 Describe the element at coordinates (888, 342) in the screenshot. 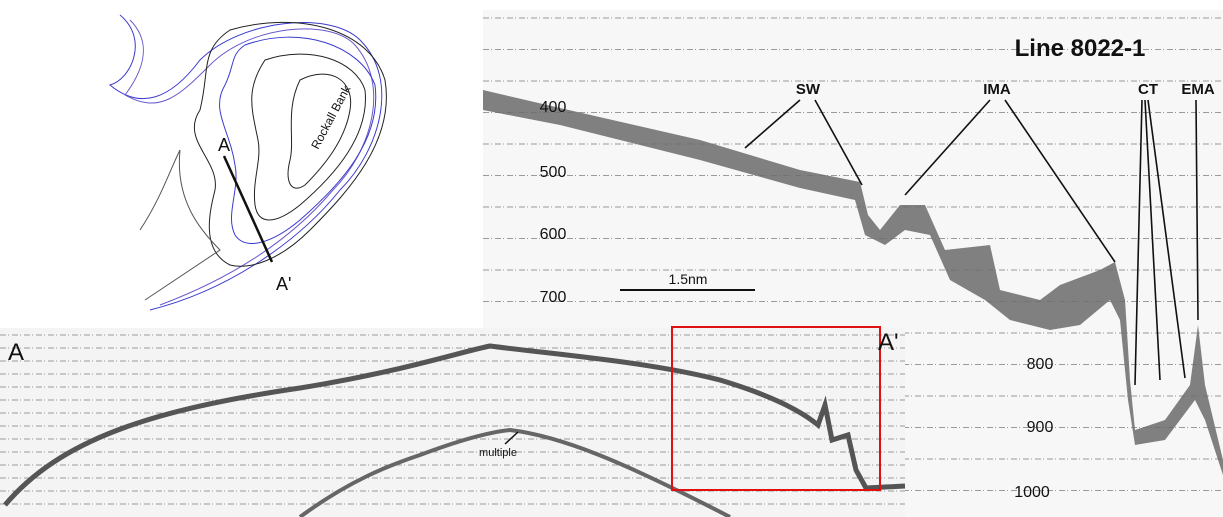

I see `profile-end-label: A'` at that location.